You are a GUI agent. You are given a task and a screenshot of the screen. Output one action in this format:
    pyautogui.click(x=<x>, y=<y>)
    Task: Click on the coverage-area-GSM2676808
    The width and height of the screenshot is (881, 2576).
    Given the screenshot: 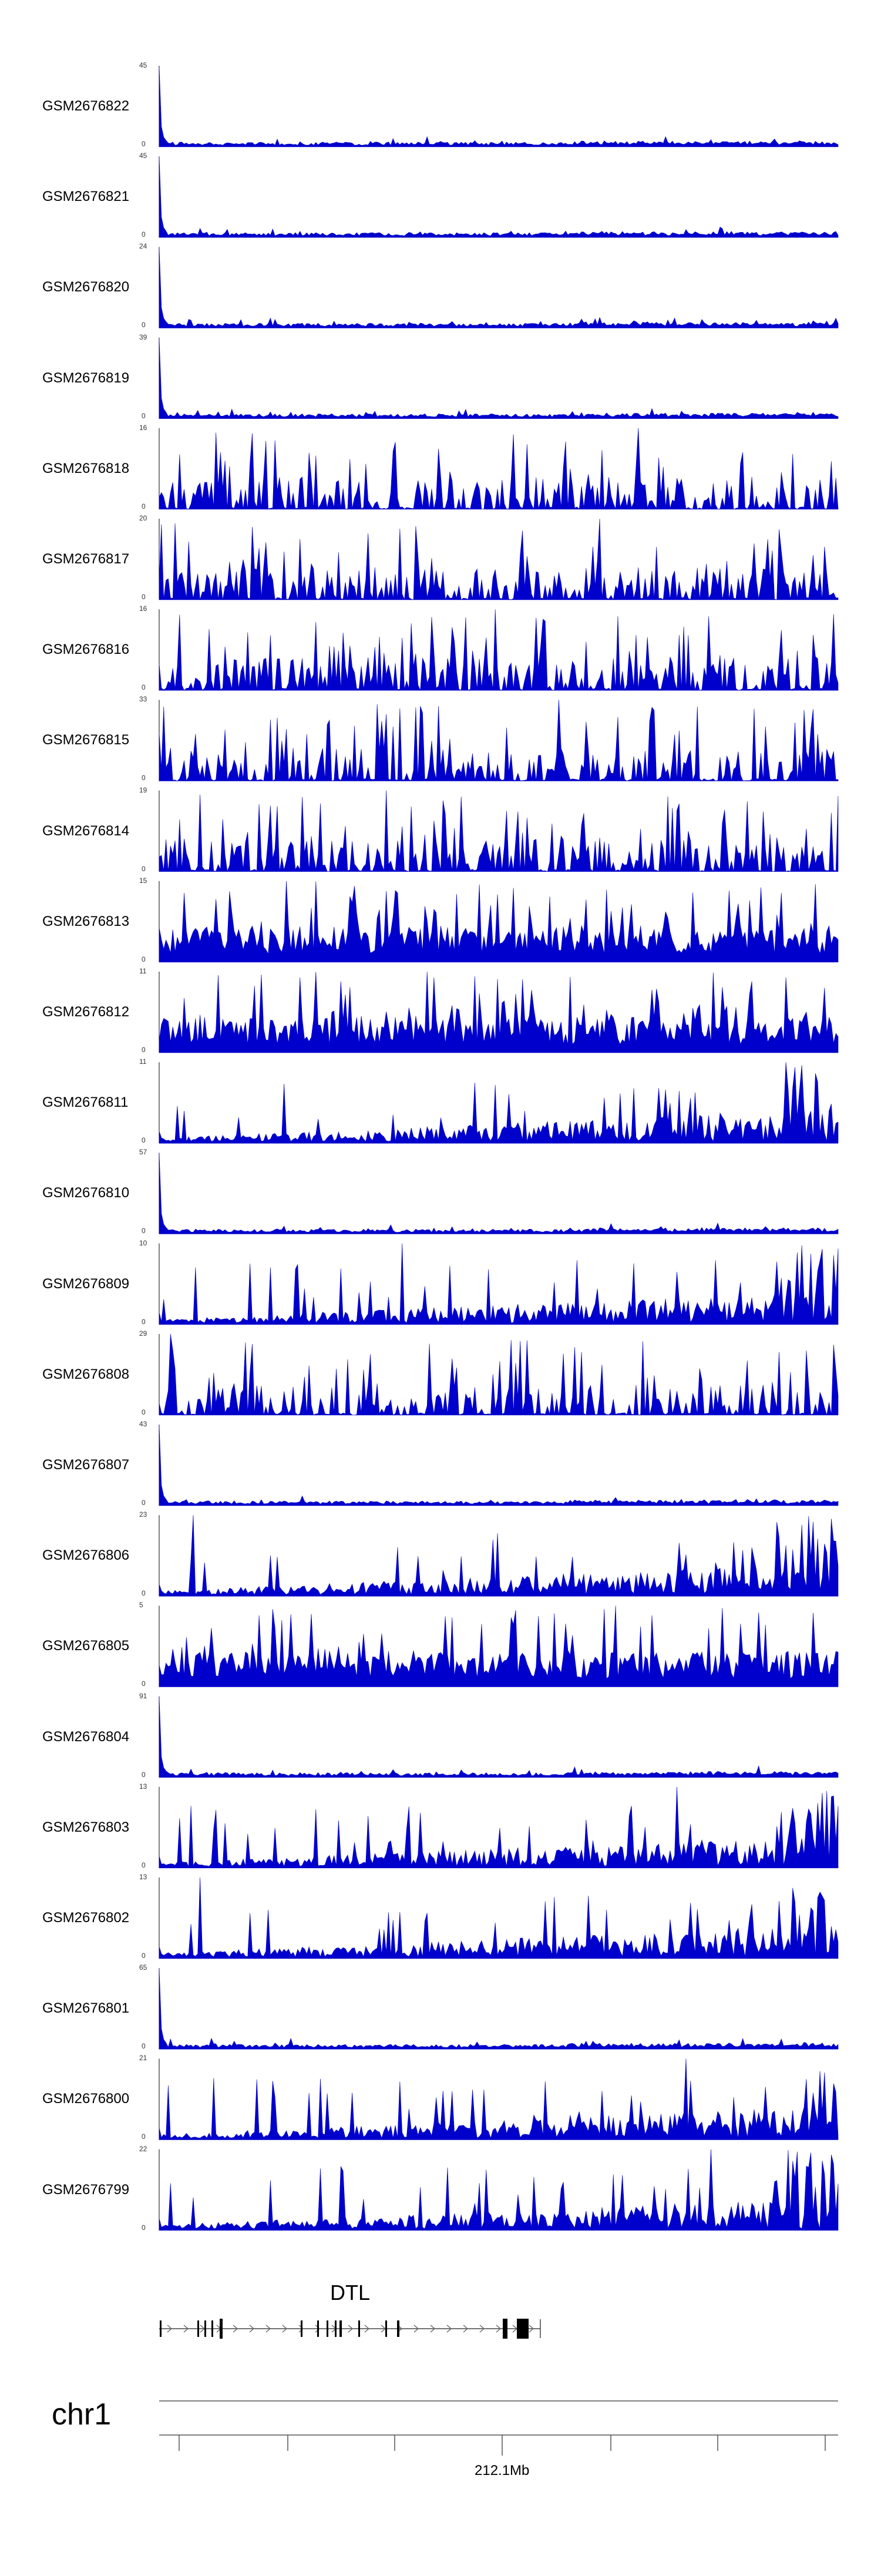 What is the action you would take?
    pyautogui.click(x=499, y=1375)
    